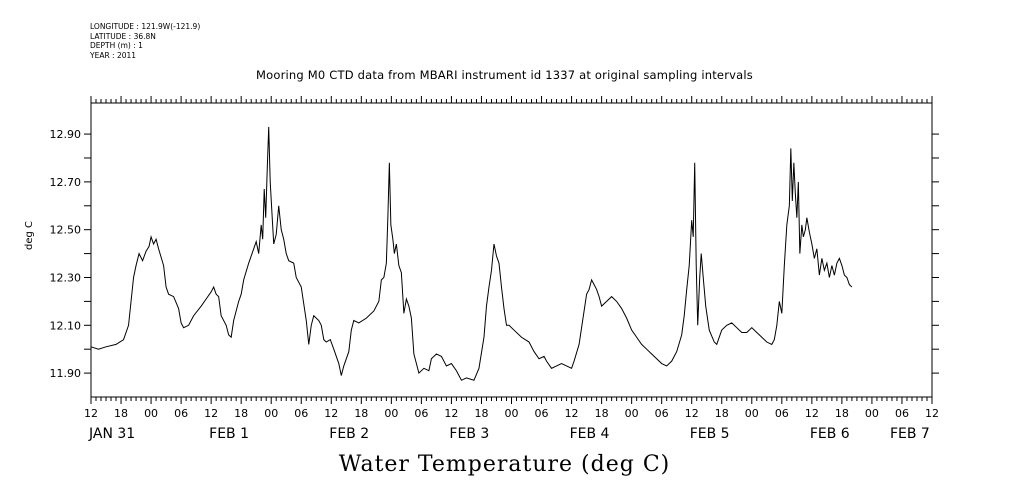  What do you see at coordinates (66, 277) in the screenshot?
I see `y-tick-label: 12.30` at bounding box center [66, 277].